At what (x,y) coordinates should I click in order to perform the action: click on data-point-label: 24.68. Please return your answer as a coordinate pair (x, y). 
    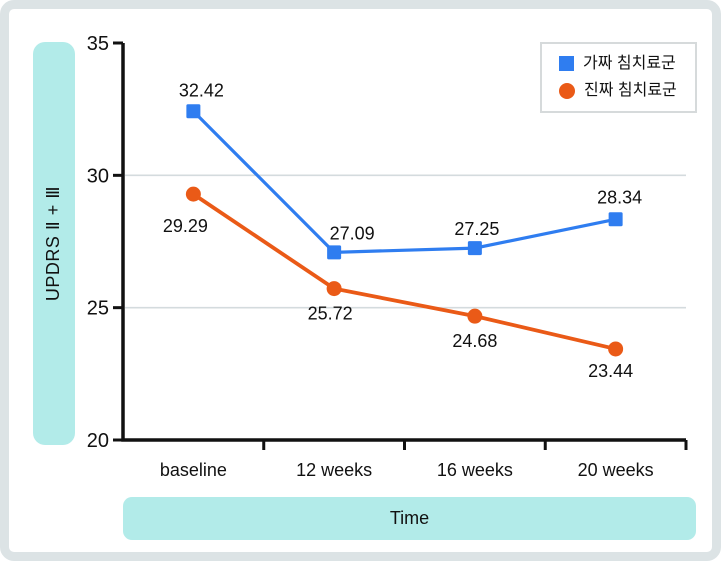
    Looking at the image, I should click on (474, 341).